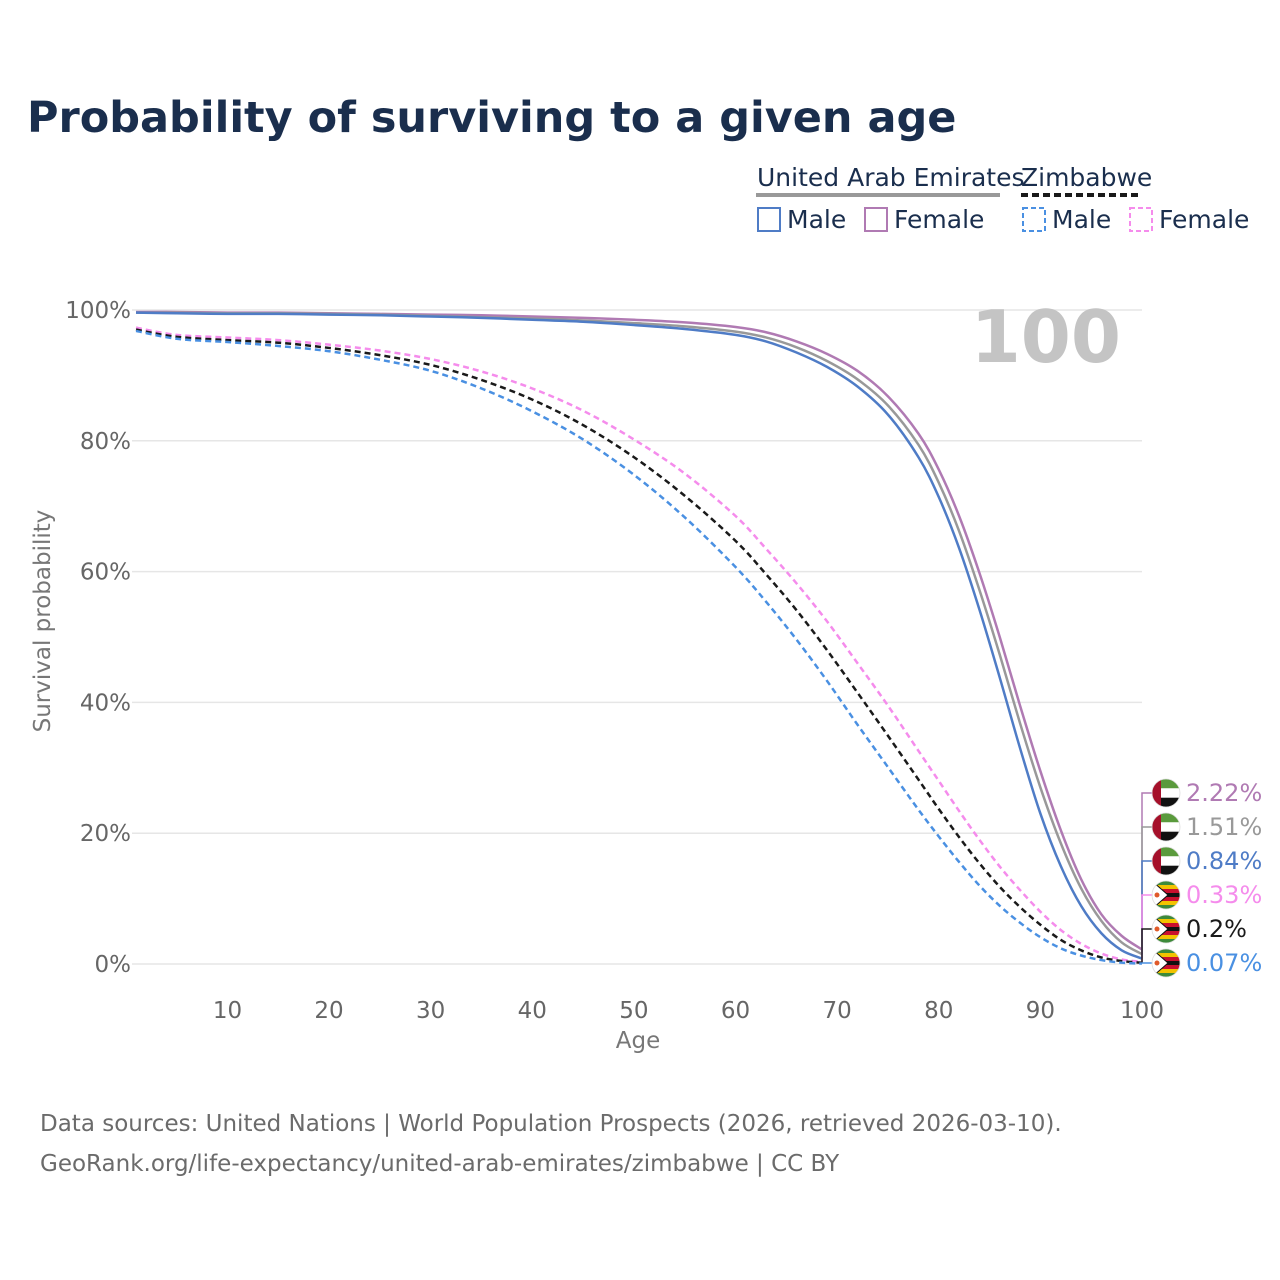 The width and height of the screenshot is (1280, 1280). What do you see at coordinates (769, 219) in the screenshot?
I see `legend-uae-male-swatch` at bounding box center [769, 219].